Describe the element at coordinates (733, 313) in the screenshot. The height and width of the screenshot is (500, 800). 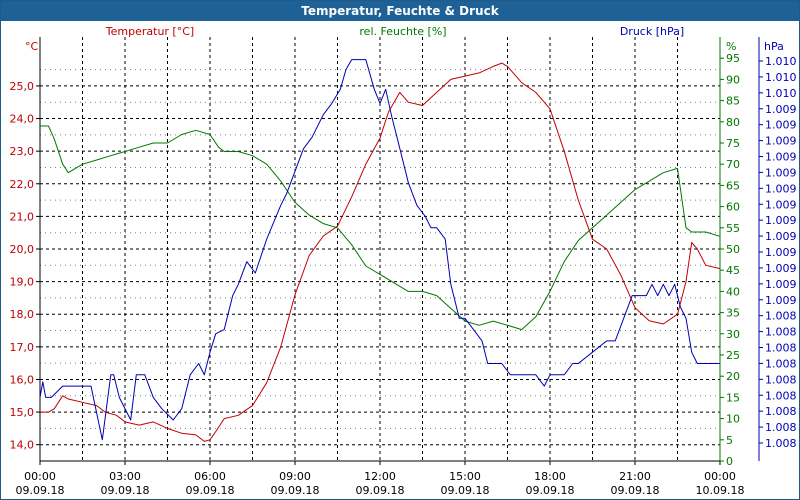
I see `humidity-tick-label: 35` at that location.